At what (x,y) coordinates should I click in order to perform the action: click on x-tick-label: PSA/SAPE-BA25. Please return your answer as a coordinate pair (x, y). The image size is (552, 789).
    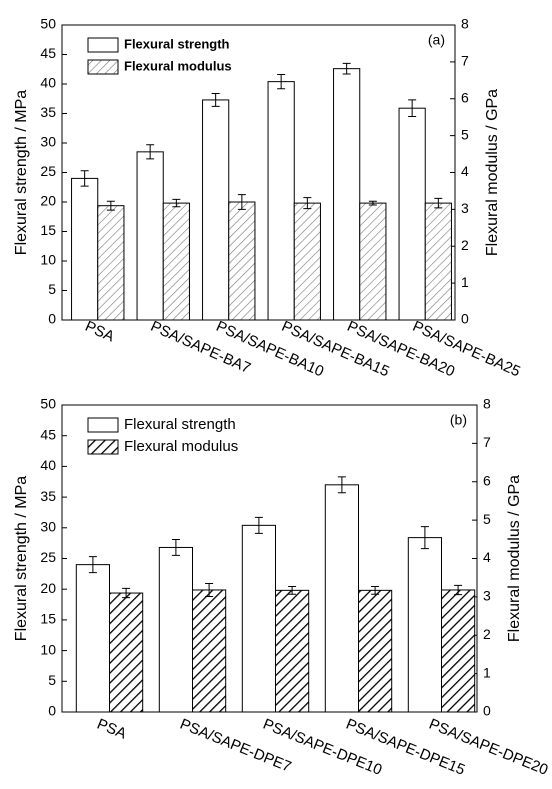
    Looking at the image, I should click on (466, 349).